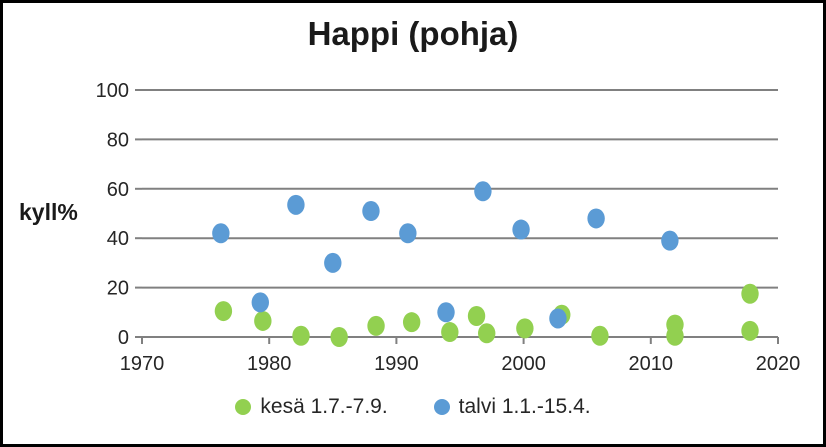 The width and height of the screenshot is (826, 447). Describe the element at coordinates (651, 364) in the screenshot. I see `x-tick-label-2010: 2010` at that location.